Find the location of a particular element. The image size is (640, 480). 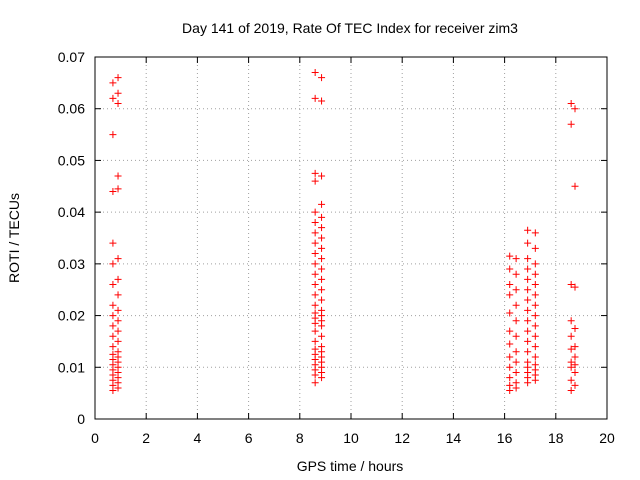

x-tick-label: 20 is located at coordinates (607, 438).